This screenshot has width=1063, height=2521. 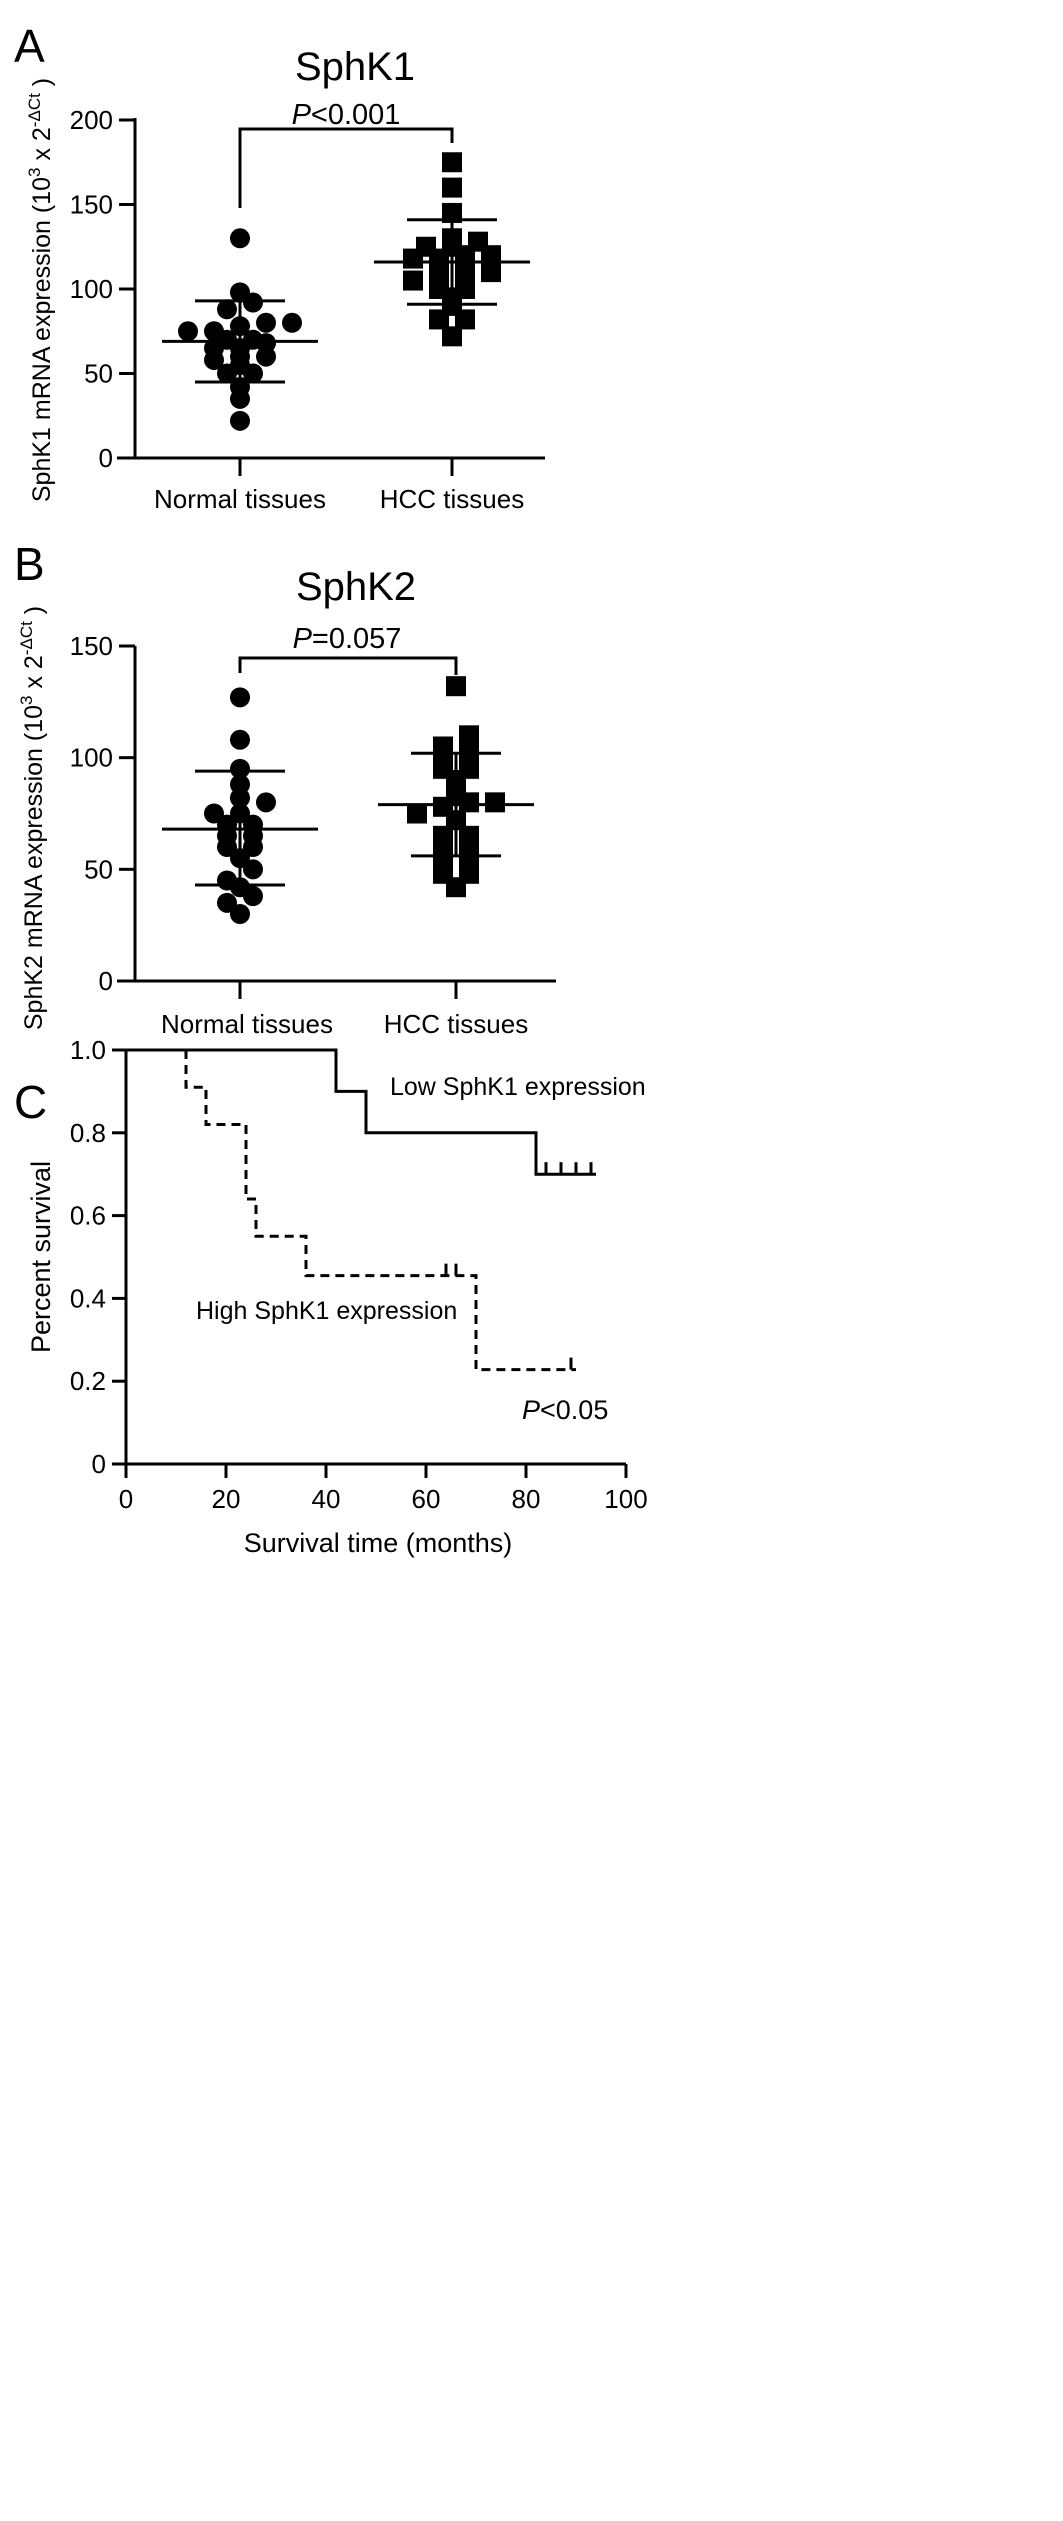 I want to click on x-tick-label: 60, so click(x=426, y=1499).